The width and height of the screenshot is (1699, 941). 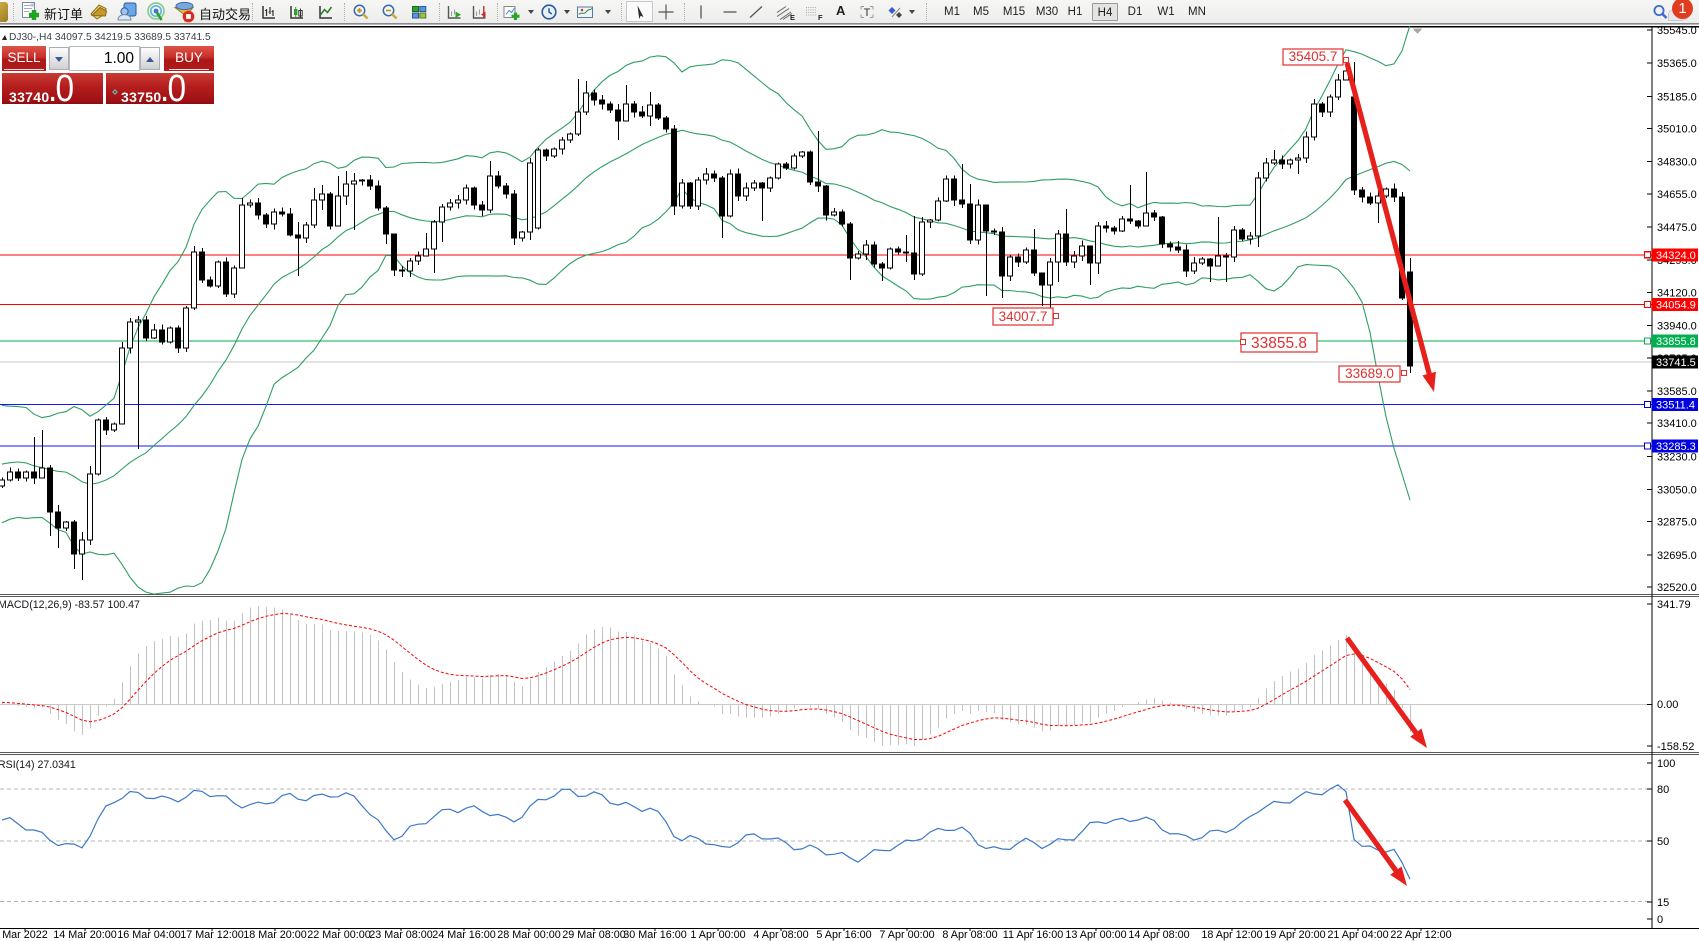 What do you see at coordinates (780, 935) in the screenshot?
I see `svg-text: 4 Apr 08:00` at bounding box center [780, 935].